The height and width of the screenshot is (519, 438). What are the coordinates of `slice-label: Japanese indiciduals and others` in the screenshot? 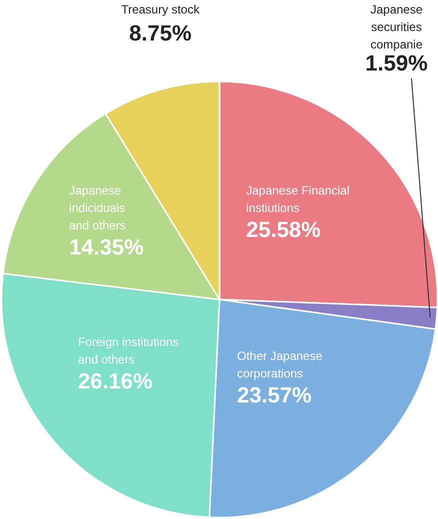 It's located at (97, 207).